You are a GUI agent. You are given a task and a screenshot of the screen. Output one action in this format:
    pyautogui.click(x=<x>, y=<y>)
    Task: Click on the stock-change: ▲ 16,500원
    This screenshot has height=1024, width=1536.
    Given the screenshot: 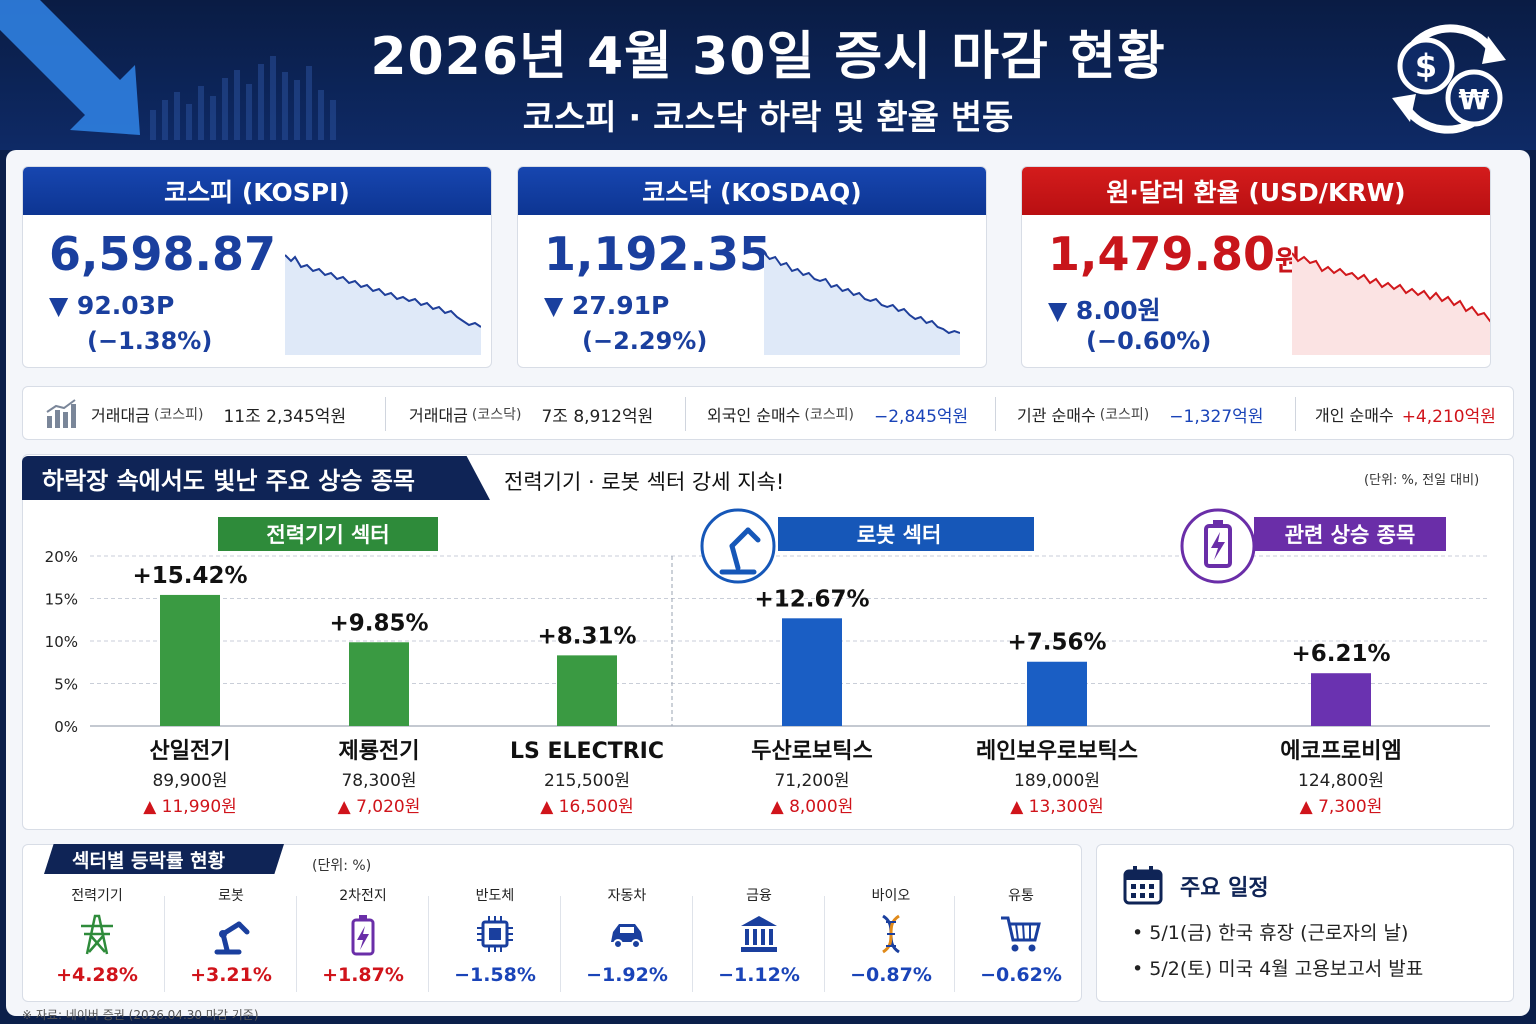 What is the action you would take?
    pyautogui.click(x=587, y=807)
    